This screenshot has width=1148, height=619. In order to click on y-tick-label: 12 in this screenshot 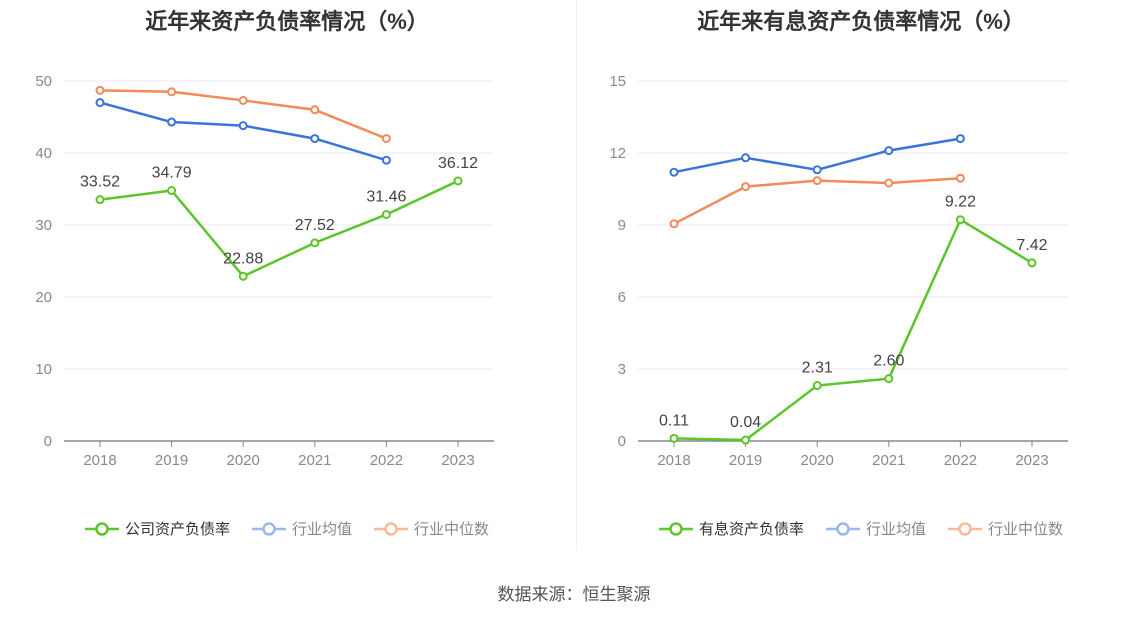, I will do `click(617, 153)`.